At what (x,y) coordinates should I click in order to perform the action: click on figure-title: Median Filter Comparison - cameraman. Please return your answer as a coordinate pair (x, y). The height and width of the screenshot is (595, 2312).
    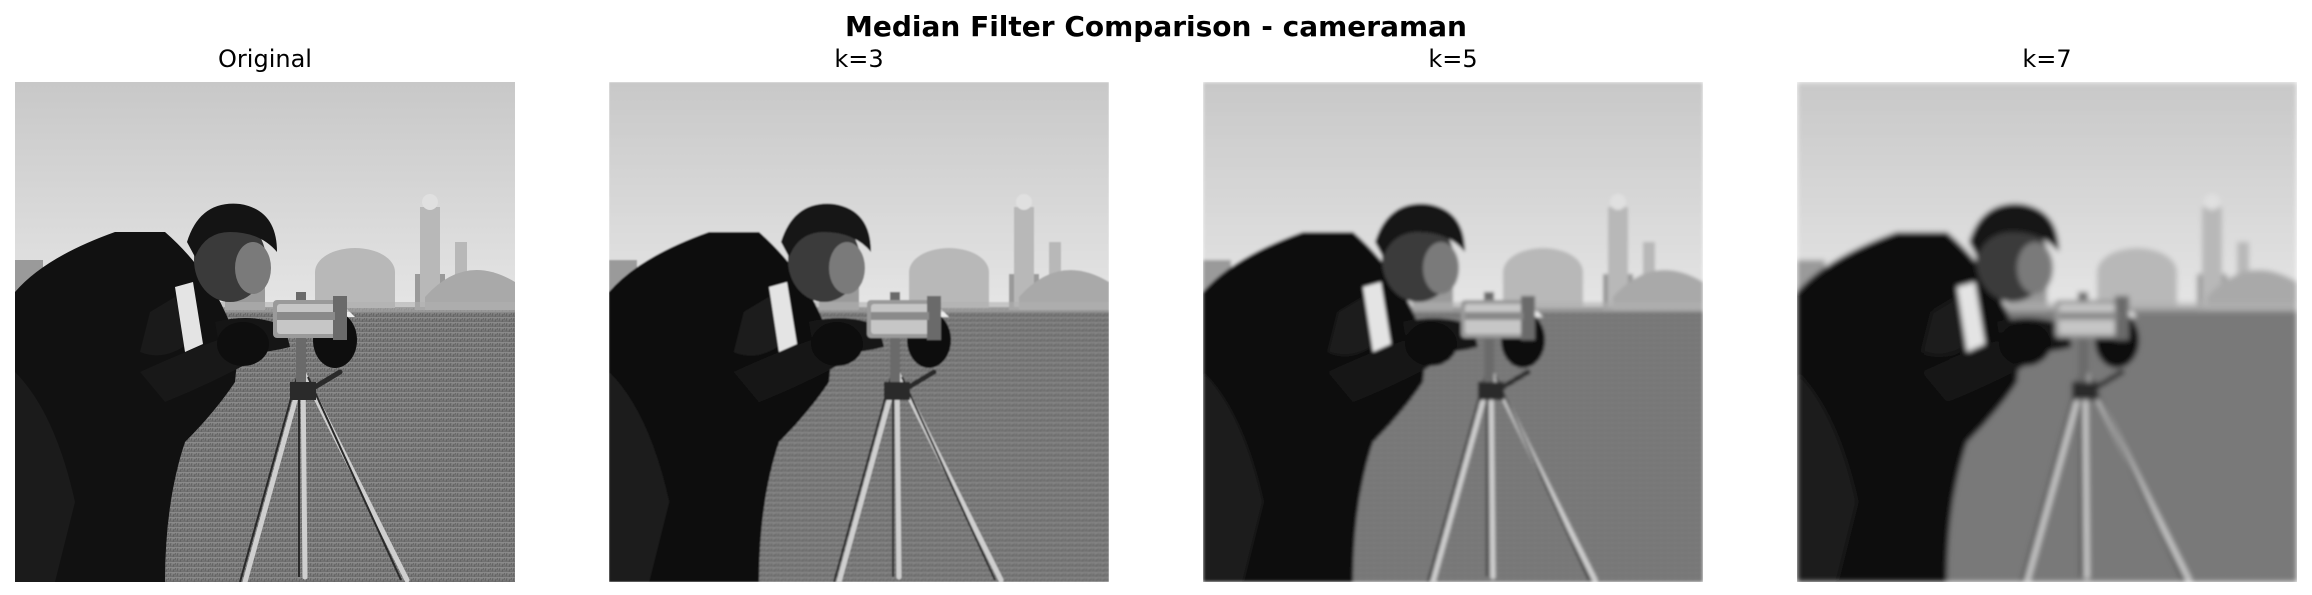
    Looking at the image, I should click on (1156, 26).